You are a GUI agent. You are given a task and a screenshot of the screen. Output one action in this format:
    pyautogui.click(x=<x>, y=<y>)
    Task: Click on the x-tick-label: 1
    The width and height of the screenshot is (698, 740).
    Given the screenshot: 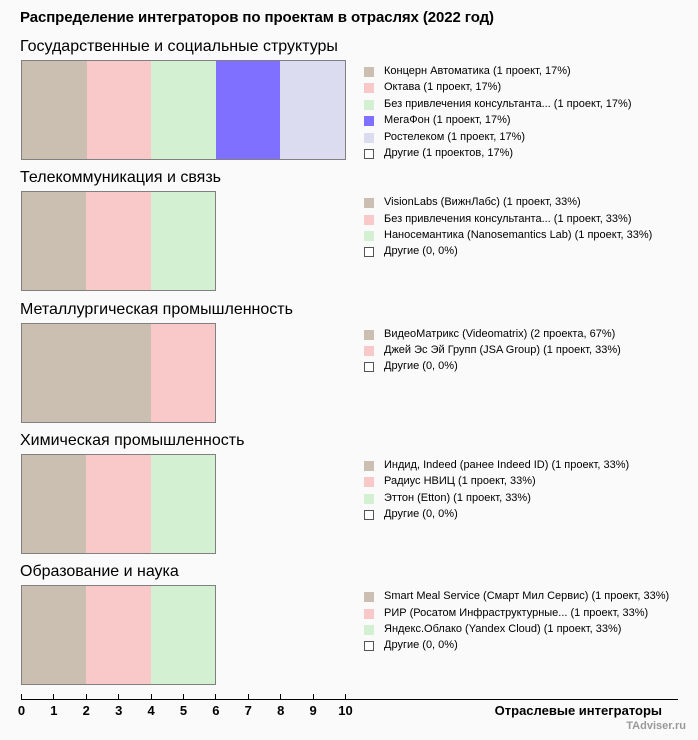 What is the action you would take?
    pyautogui.click(x=54, y=710)
    